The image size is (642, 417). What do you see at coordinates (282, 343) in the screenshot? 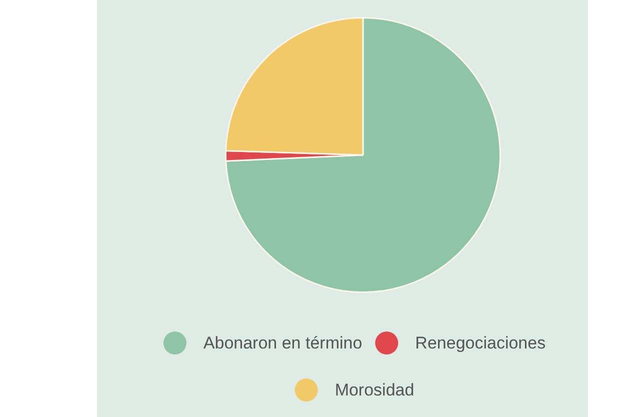
I see `legend-label: Abonaron en término` at bounding box center [282, 343].